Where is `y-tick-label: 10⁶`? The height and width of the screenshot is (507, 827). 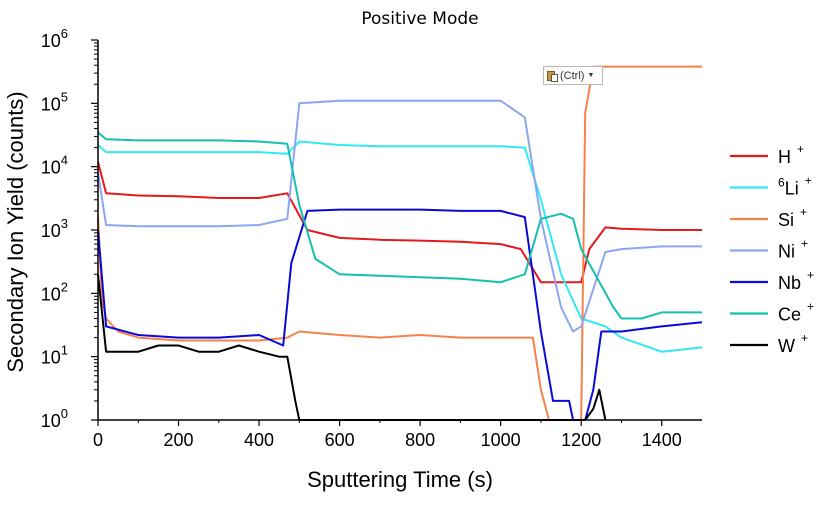
y-tick-label: 10⁶ is located at coordinates (54, 38).